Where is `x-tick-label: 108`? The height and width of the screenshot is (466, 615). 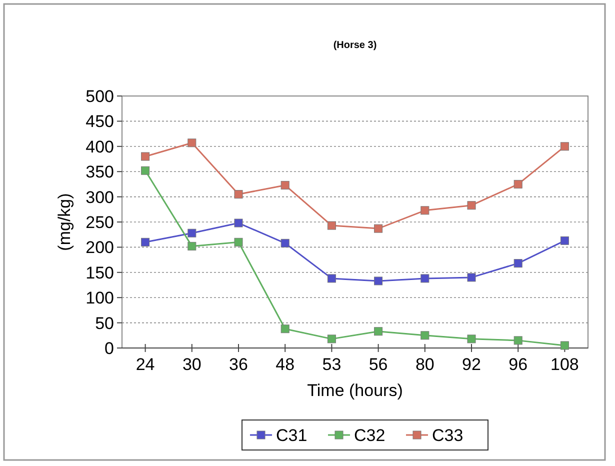 x-tick-label: 108 is located at coordinates (564, 364).